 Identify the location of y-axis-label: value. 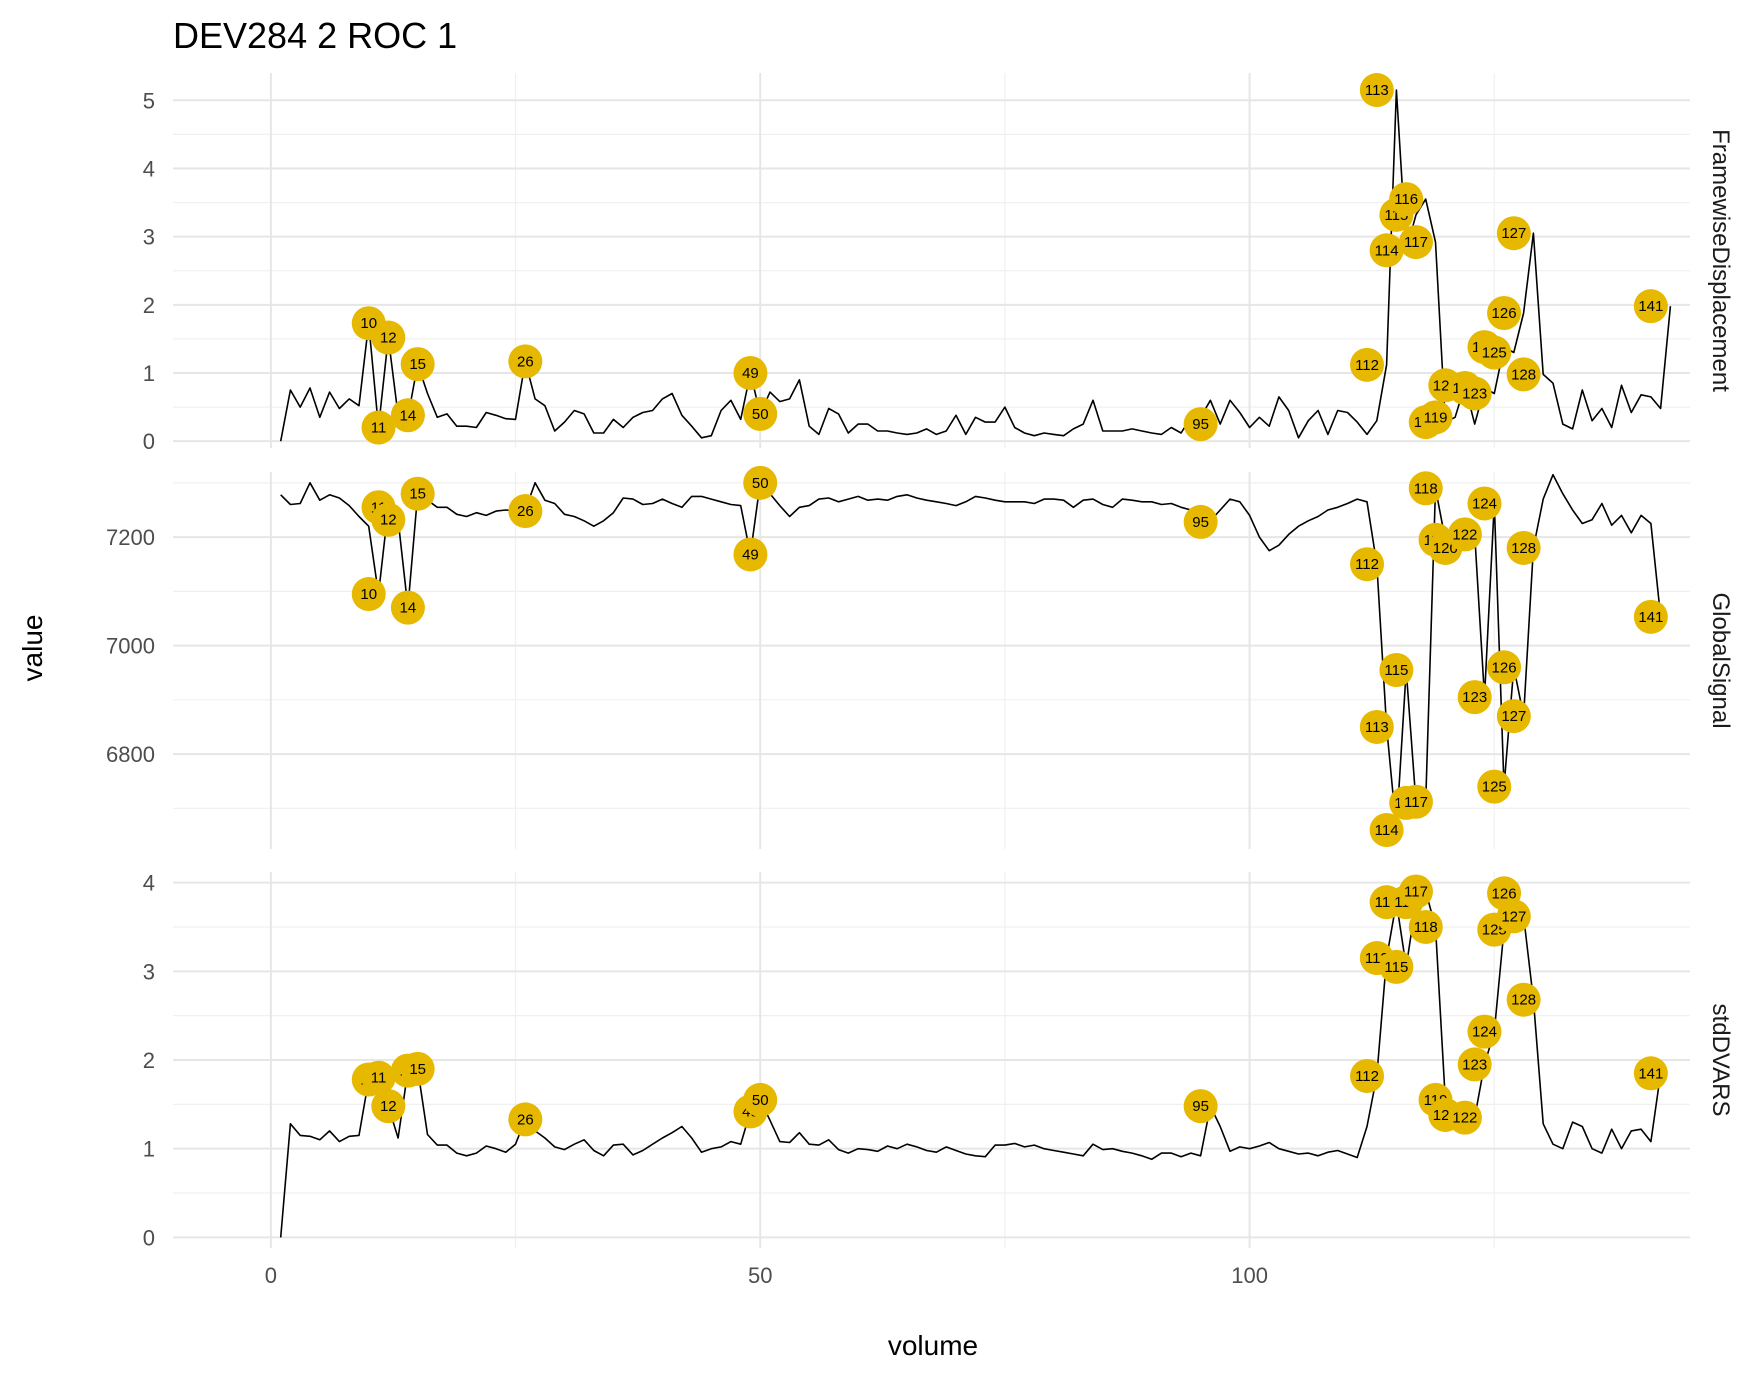
(32, 648).